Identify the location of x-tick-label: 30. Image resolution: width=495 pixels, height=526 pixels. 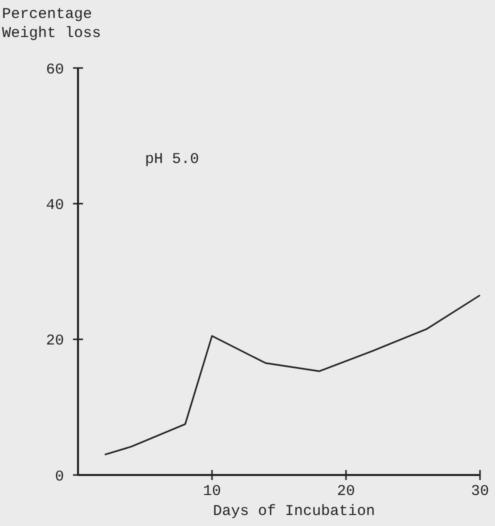
(480, 491).